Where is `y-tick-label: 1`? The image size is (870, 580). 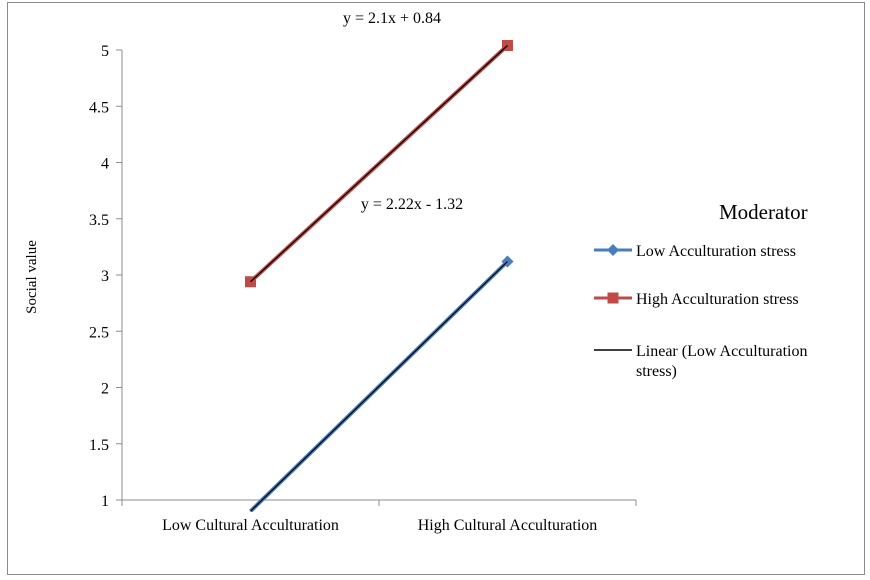
y-tick-label: 1 is located at coordinates (105, 501).